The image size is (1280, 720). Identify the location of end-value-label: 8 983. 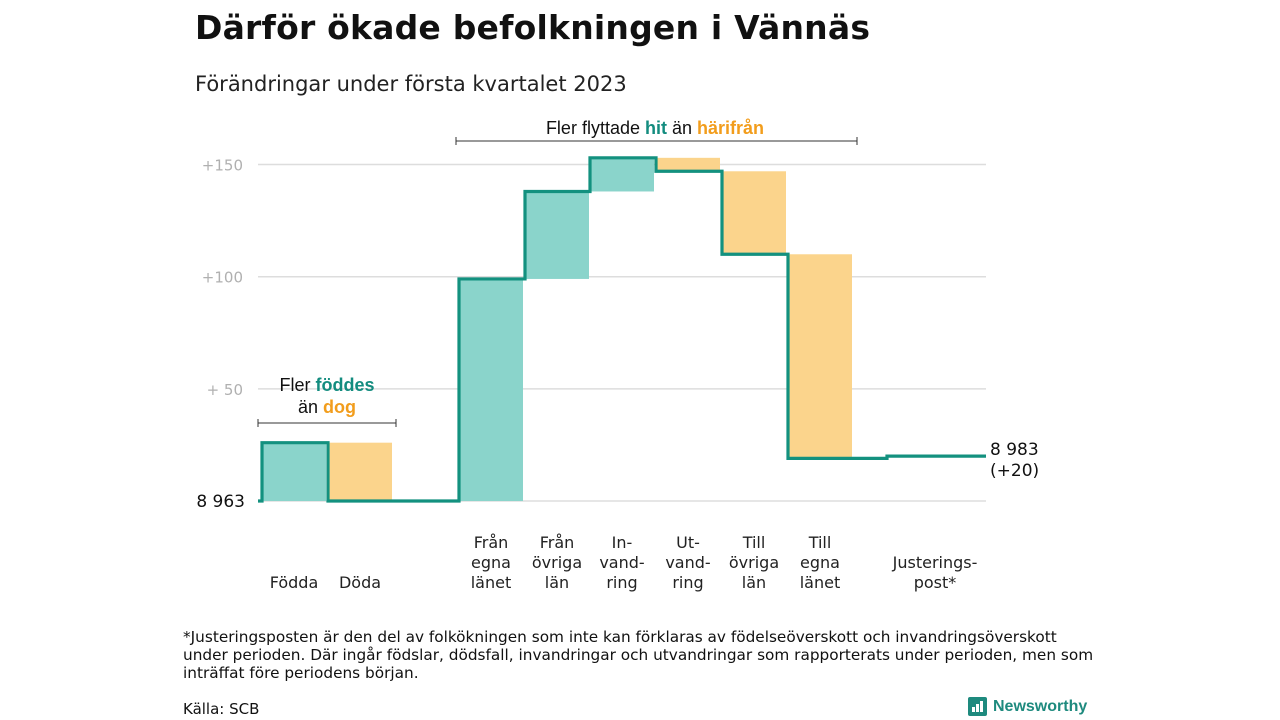
(1014, 450).